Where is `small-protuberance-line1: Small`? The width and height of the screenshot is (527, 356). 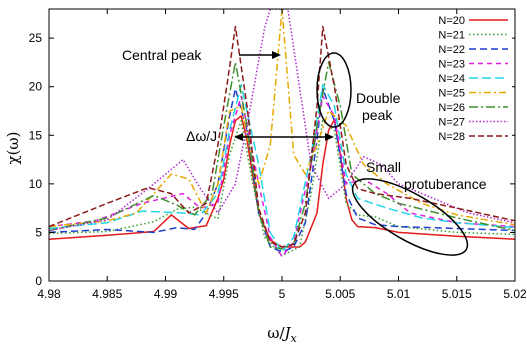 small-protuberance-line1: Small is located at coordinates (383, 167).